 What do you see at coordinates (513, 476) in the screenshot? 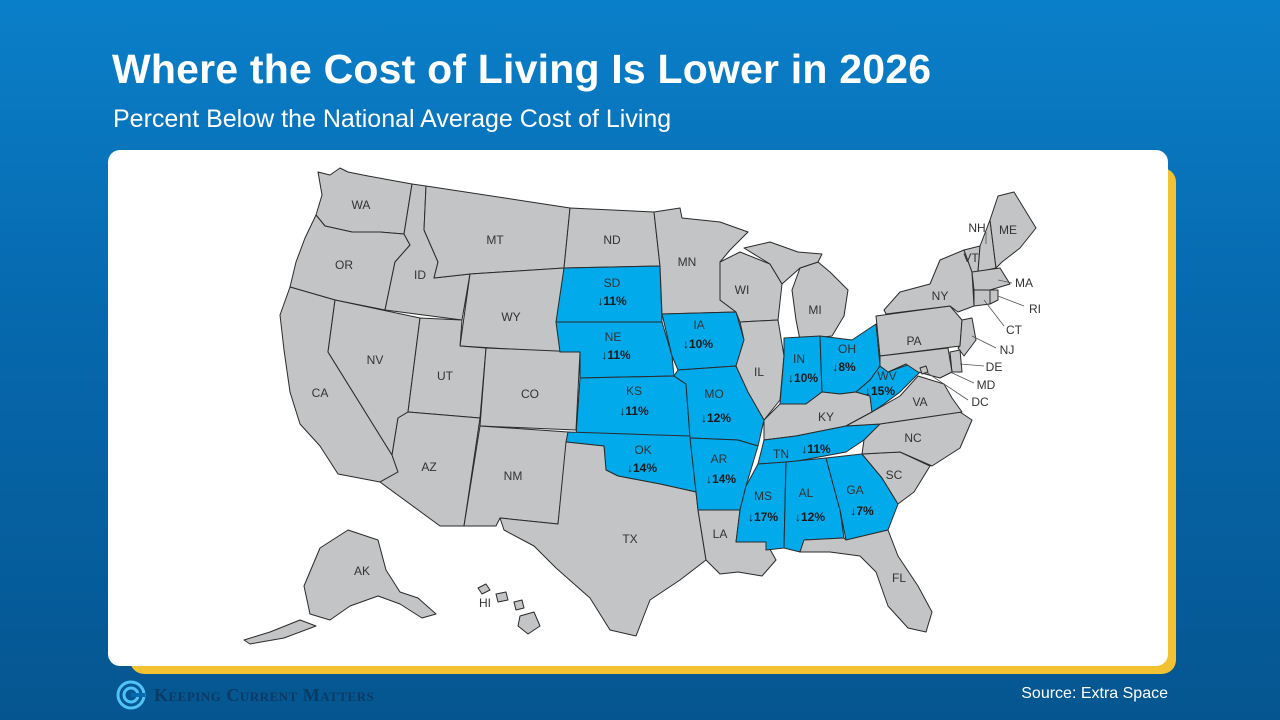
I see `label-NM: NM` at bounding box center [513, 476].